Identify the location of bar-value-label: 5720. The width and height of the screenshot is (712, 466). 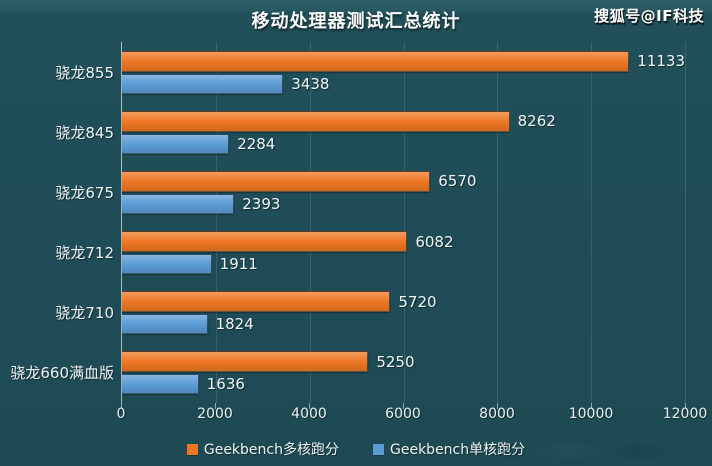
(417, 301).